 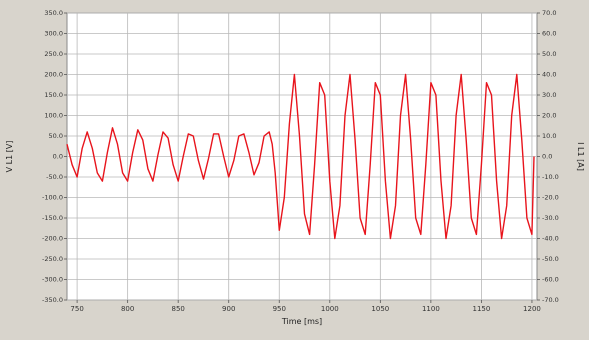 What do you see at coordinates (380, 309) in the screenshot?
I see `x-tick-label: 1050` at bounding box center [380, 309].